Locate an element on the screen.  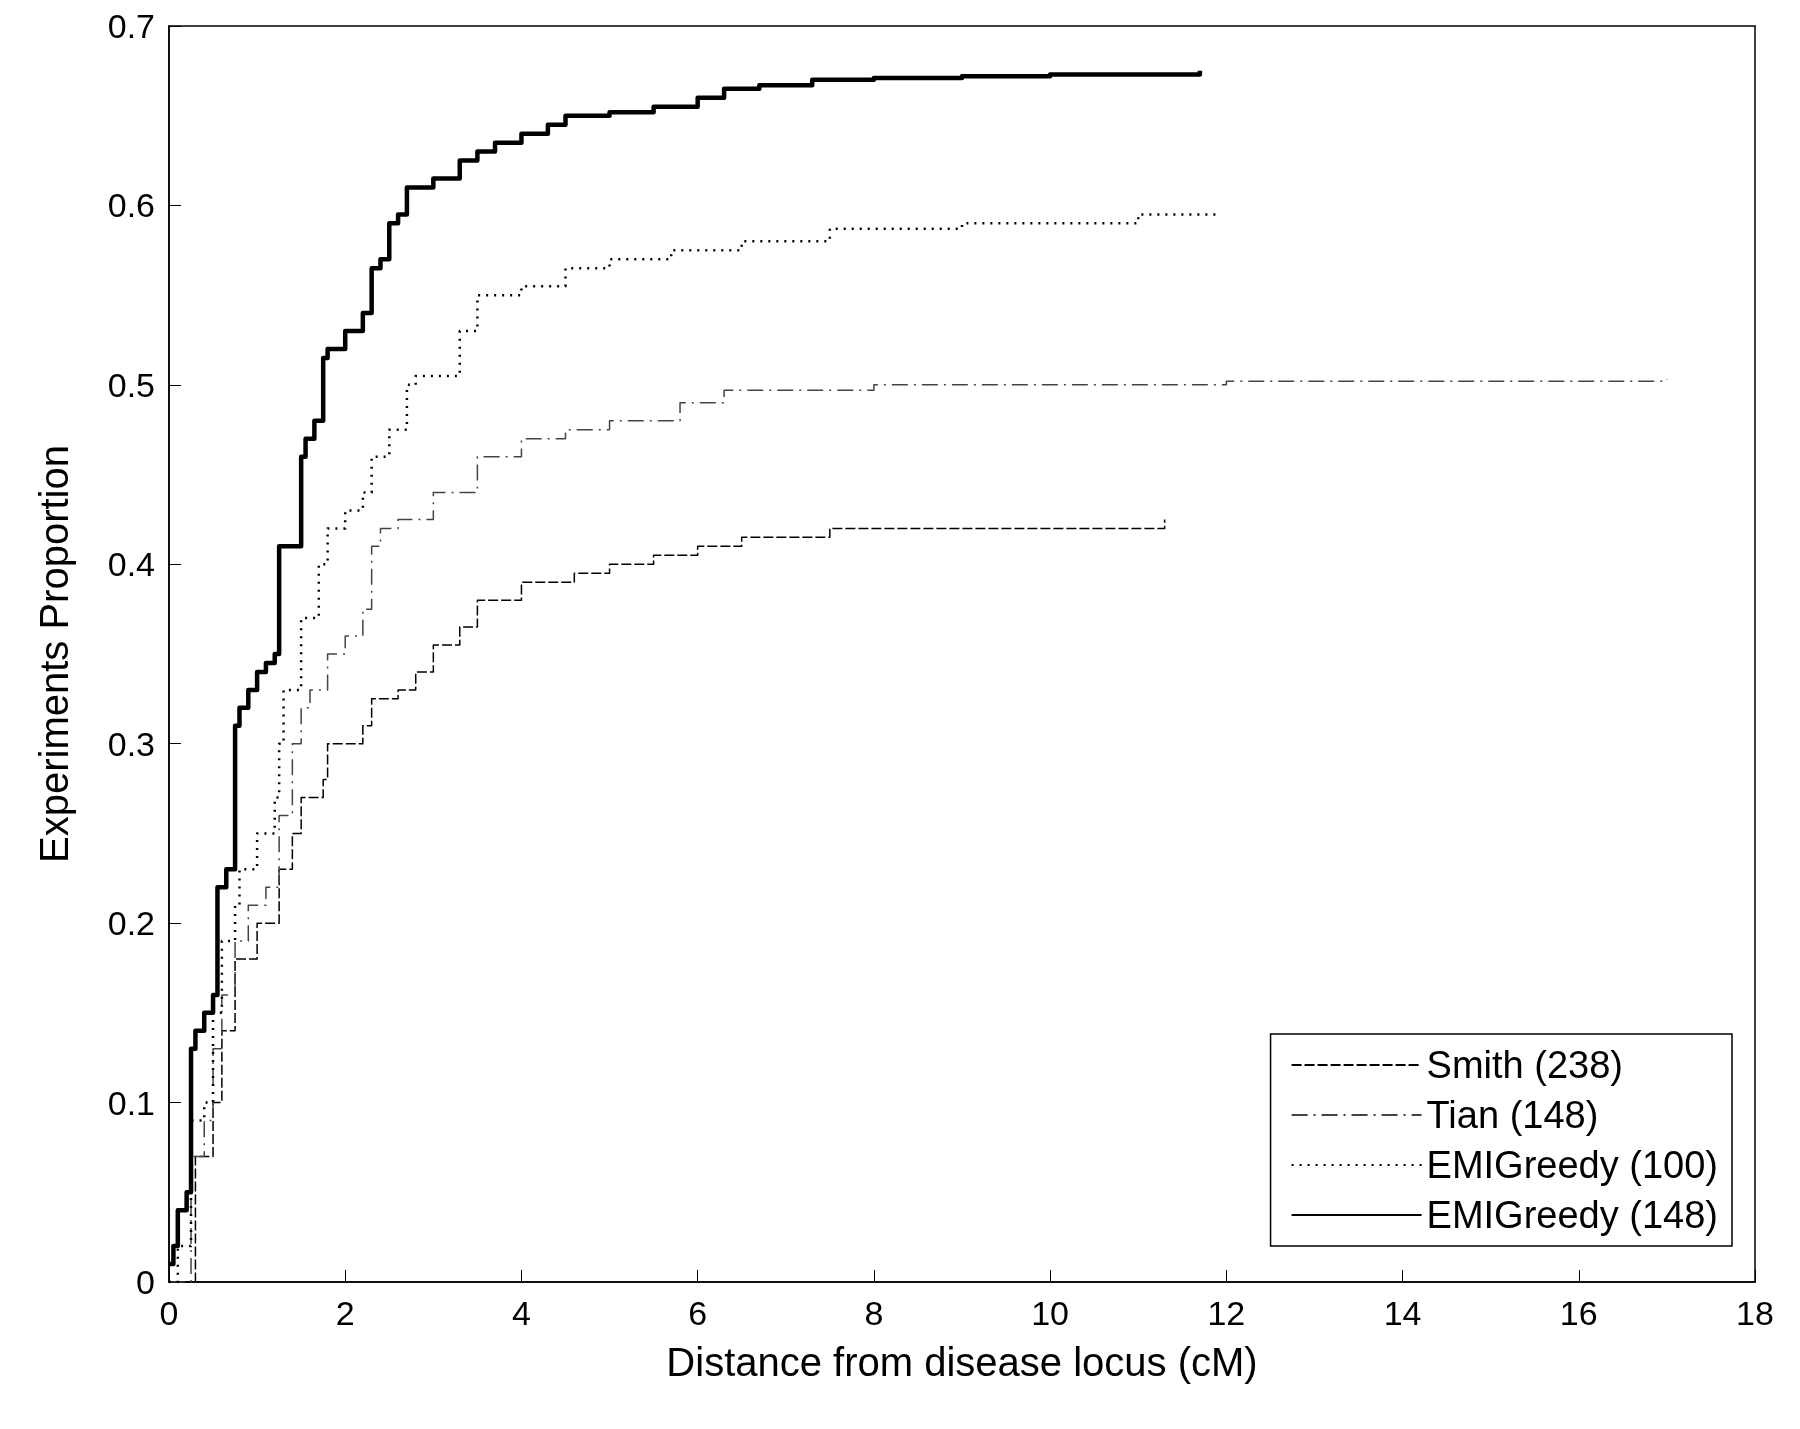
x-tick-label: 14 is located at coordinates (1402, 1313).